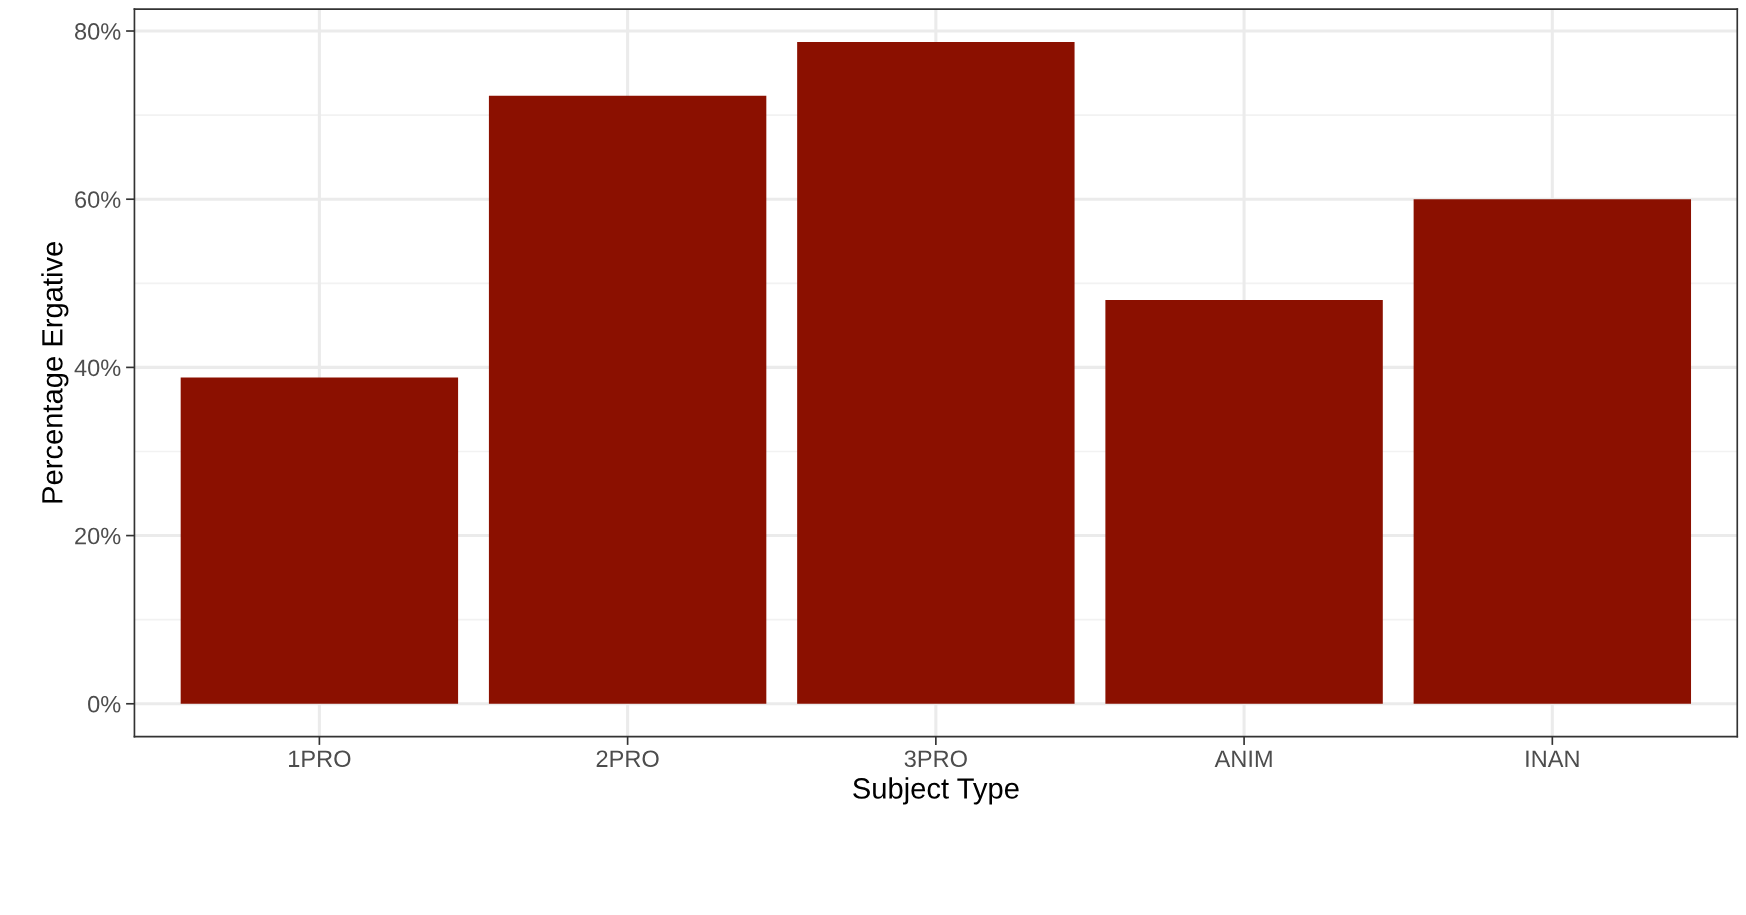 This screenshot has height=915, width=1746. Describe the element at coordinates (97, 368) in the screenshot. I see `y-tick-label: 40%` at that location.